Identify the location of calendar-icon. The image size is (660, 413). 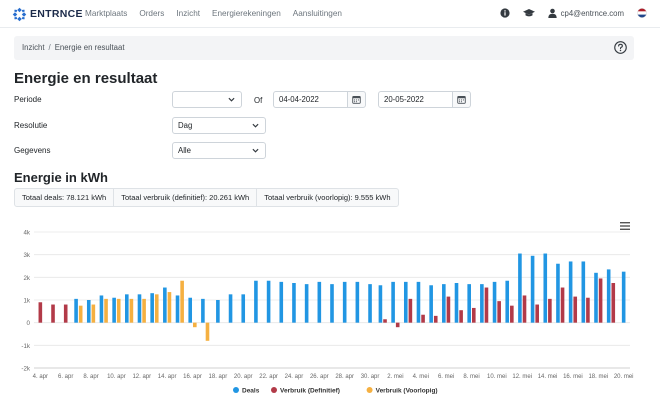
(461, 99).